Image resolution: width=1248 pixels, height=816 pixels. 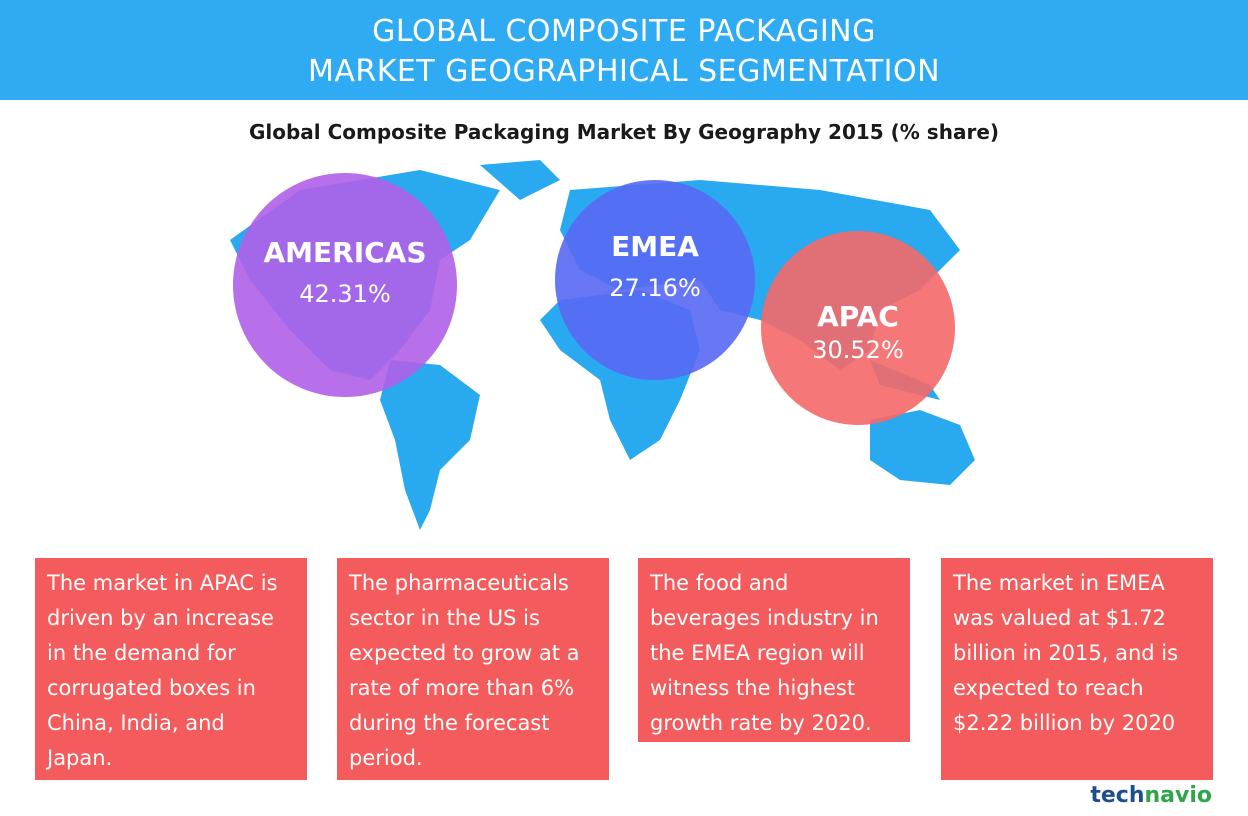 What do you see at coordinates (345, 294) in the screenshot?
I see `region-share: 42.31%` at bounding box center [345, 294].